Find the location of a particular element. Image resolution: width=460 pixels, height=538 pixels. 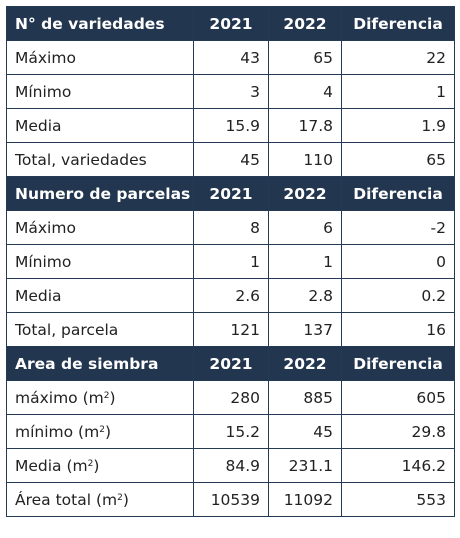

cell-year-2021: 10539 is located at coordinates (231, 499).